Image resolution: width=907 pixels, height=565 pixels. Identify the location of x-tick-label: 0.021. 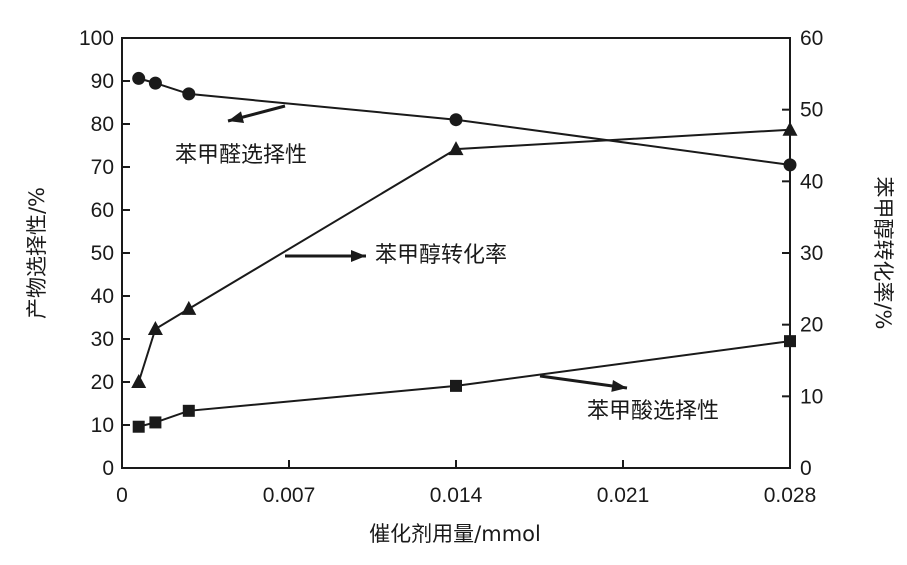
(623, 495).